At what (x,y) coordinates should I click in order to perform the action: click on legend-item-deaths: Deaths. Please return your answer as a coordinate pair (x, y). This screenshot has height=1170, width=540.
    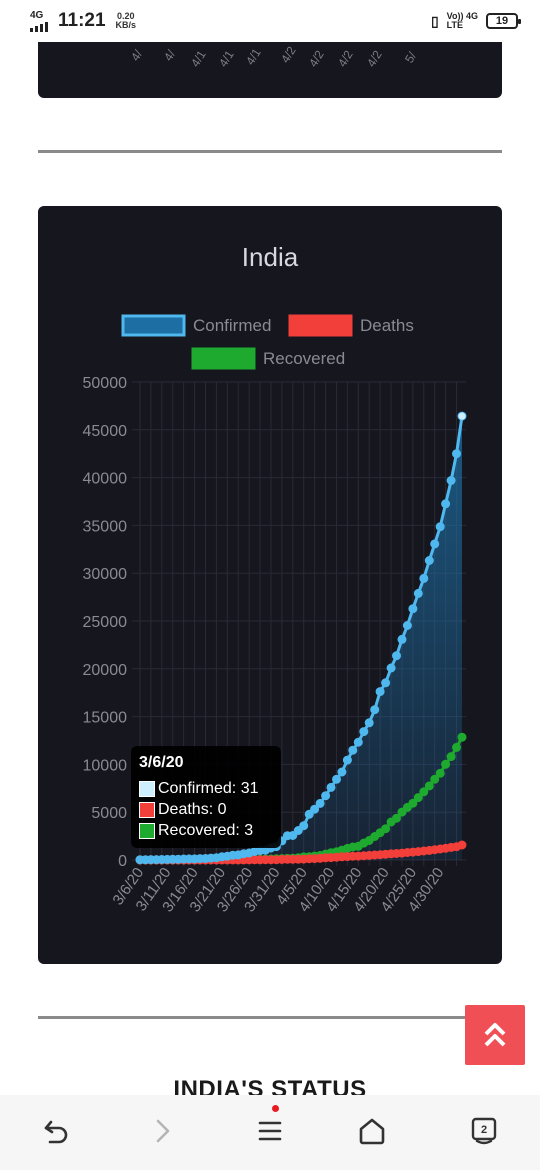
    Looking at the image, I should click on (352, 325).